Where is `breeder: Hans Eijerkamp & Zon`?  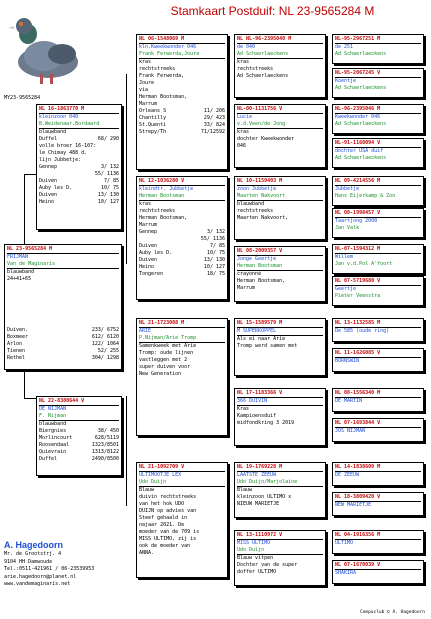
breeder: Hans Eijerkamp & Zon is located at coordinates (365, 196).